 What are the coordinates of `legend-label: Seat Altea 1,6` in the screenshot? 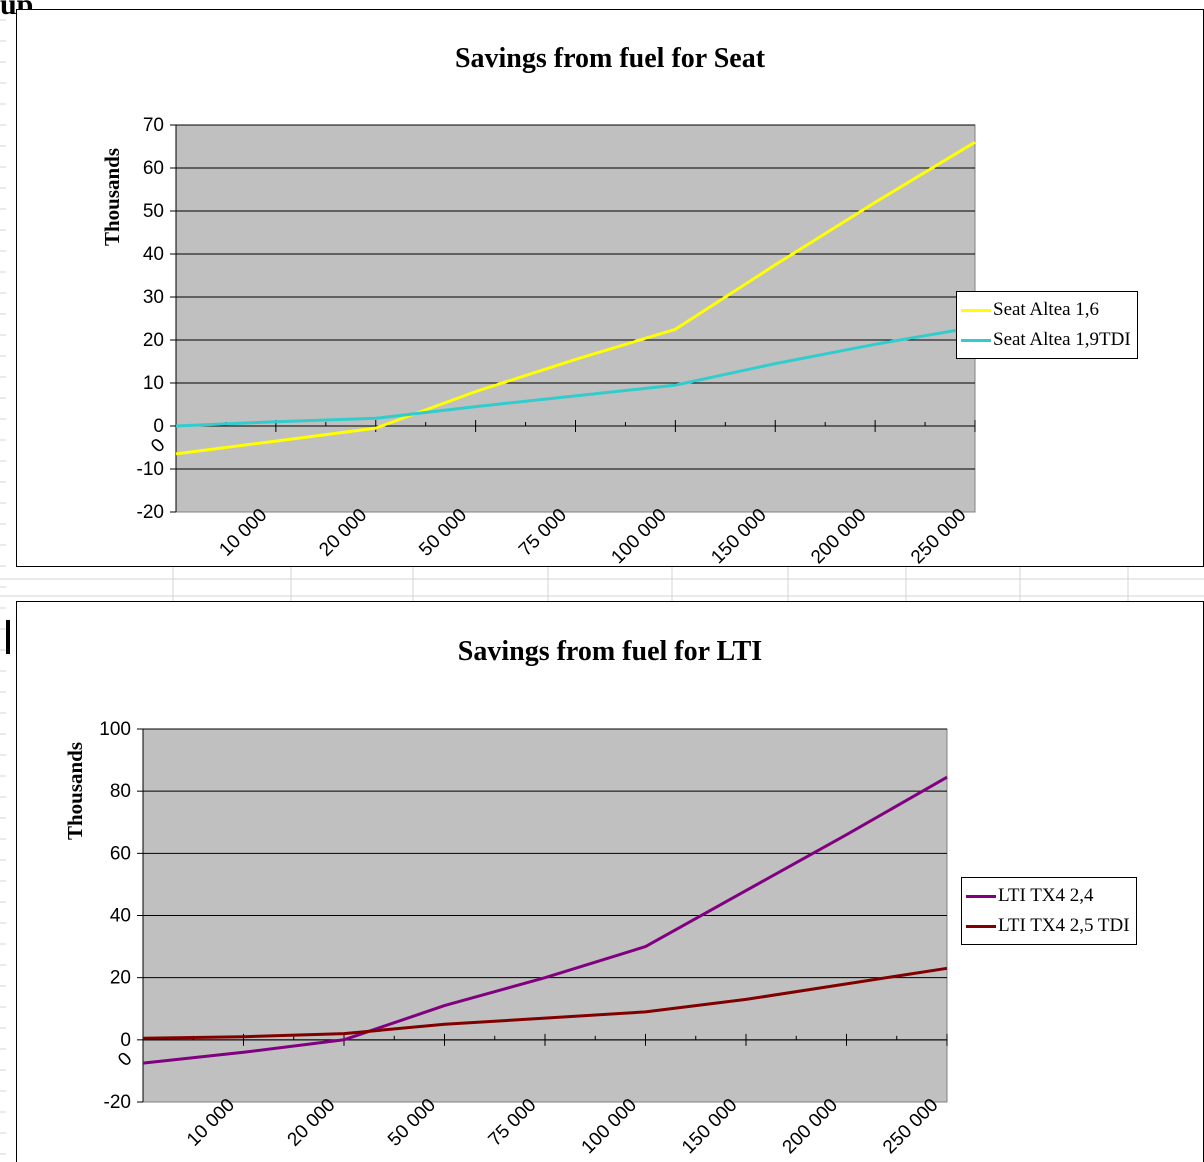 It's located at (1046, 310).